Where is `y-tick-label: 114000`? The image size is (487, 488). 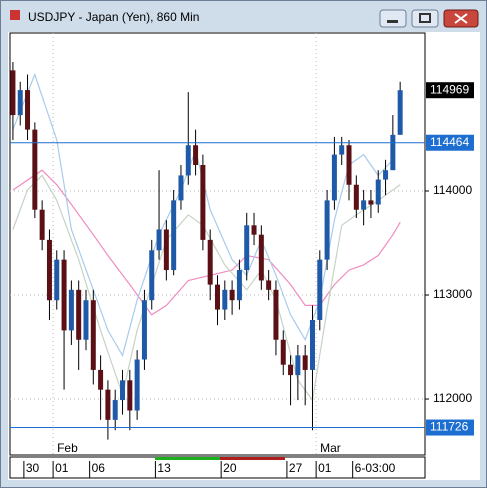 y-tick-label: 114000 is located at coordinates (452, 190).